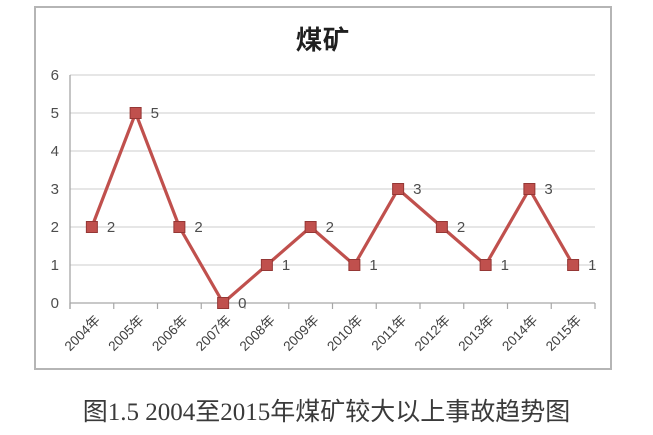  What do you see at coordinates (55, 151) in the screenshot?
I see `y-axis-tick-label: 4` at bounding box center [55, 151].